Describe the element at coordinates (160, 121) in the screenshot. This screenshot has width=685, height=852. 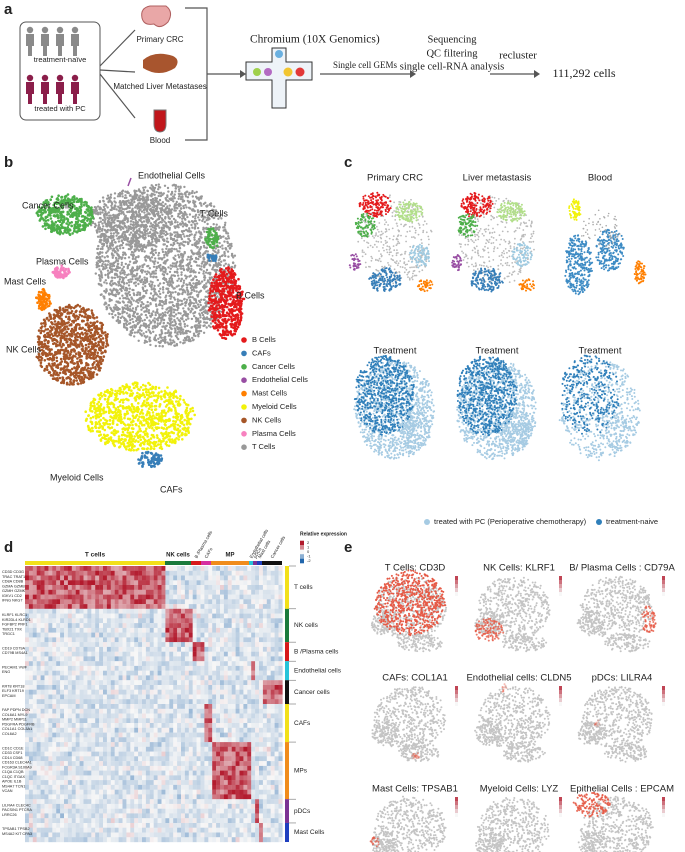
I see `blood-icon` at that location.